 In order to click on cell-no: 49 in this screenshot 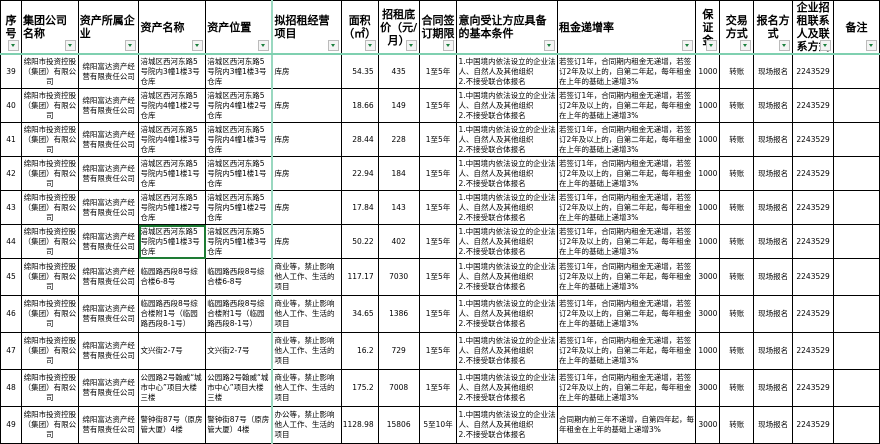, I will do `click(11, 425)`.